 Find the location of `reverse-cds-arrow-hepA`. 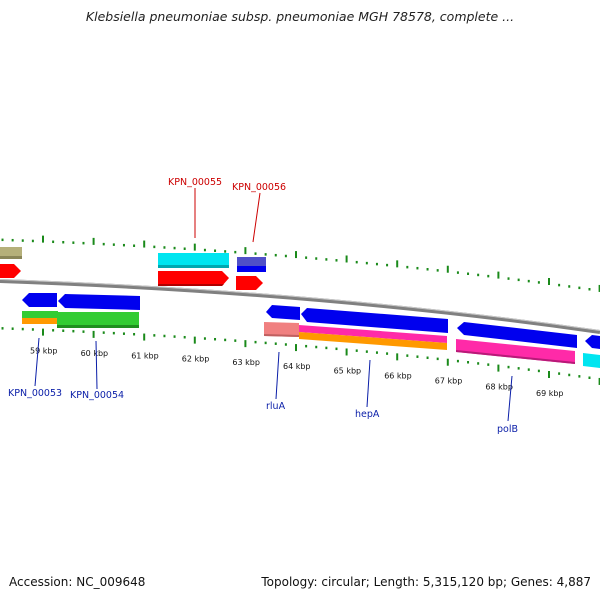

reverse-cds-arrow-hepA is located at coordinates (374, 320).